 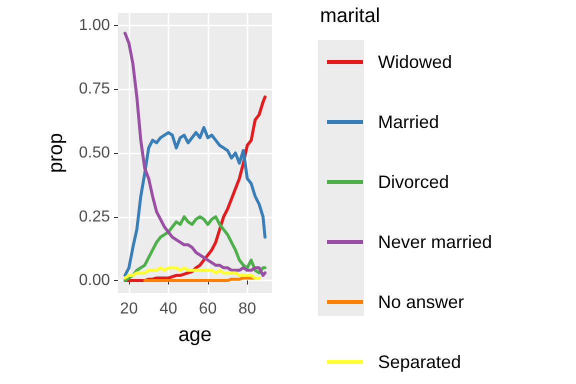 I want to click on y-tick-label: 0.00, so click(x=94, y=281).